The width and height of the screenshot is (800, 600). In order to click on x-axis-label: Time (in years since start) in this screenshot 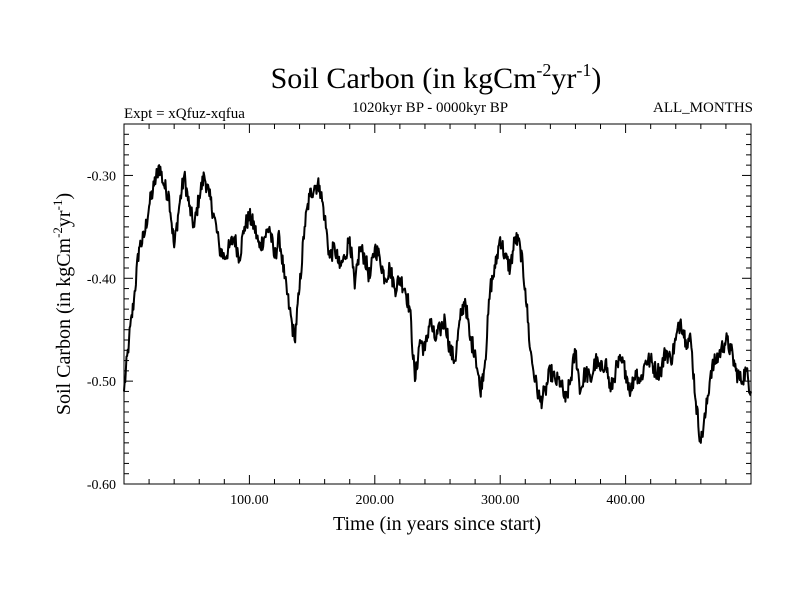, I will do `click(437, 524)`.